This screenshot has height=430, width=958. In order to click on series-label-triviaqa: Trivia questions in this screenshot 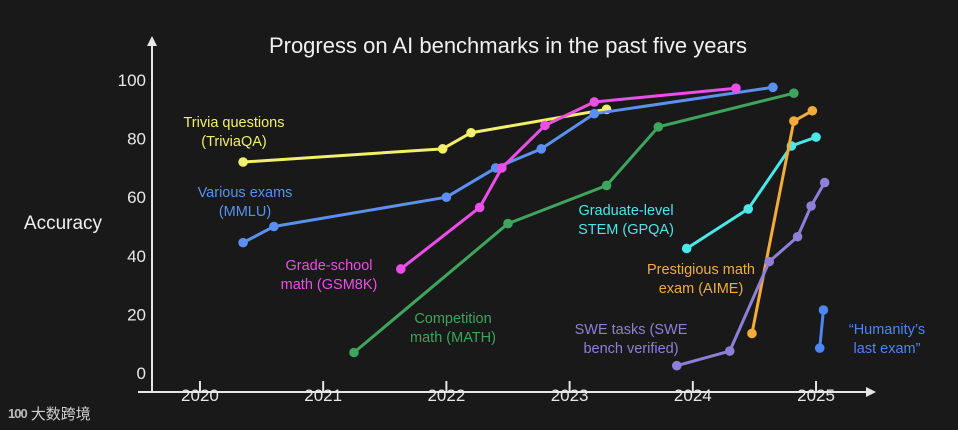, I will do `click(233, 123)`.